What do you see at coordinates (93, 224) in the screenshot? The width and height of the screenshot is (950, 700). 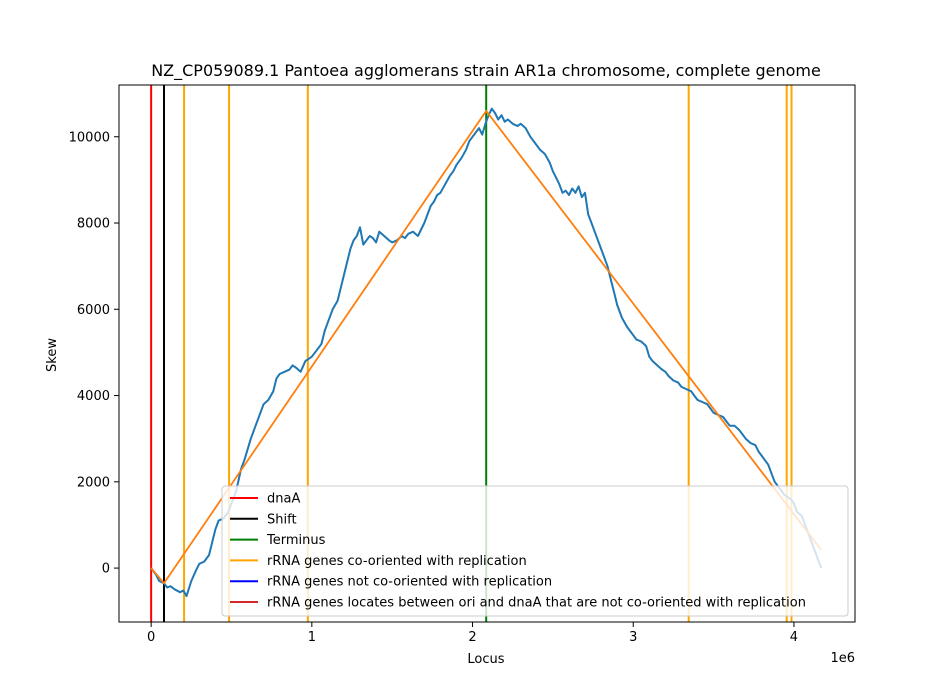 I see `y-tick-label-4: 8000` at bounding box center [93, 224].